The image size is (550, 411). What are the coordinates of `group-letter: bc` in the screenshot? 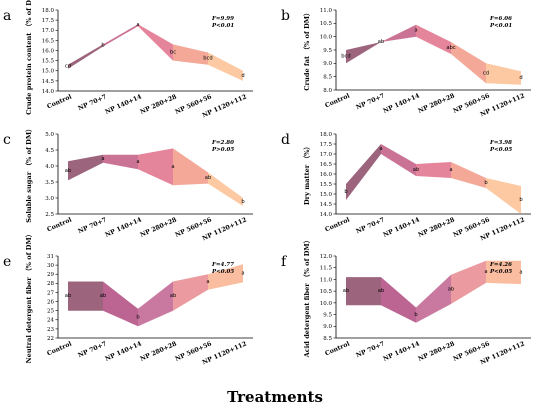 It's located at (173, 53).